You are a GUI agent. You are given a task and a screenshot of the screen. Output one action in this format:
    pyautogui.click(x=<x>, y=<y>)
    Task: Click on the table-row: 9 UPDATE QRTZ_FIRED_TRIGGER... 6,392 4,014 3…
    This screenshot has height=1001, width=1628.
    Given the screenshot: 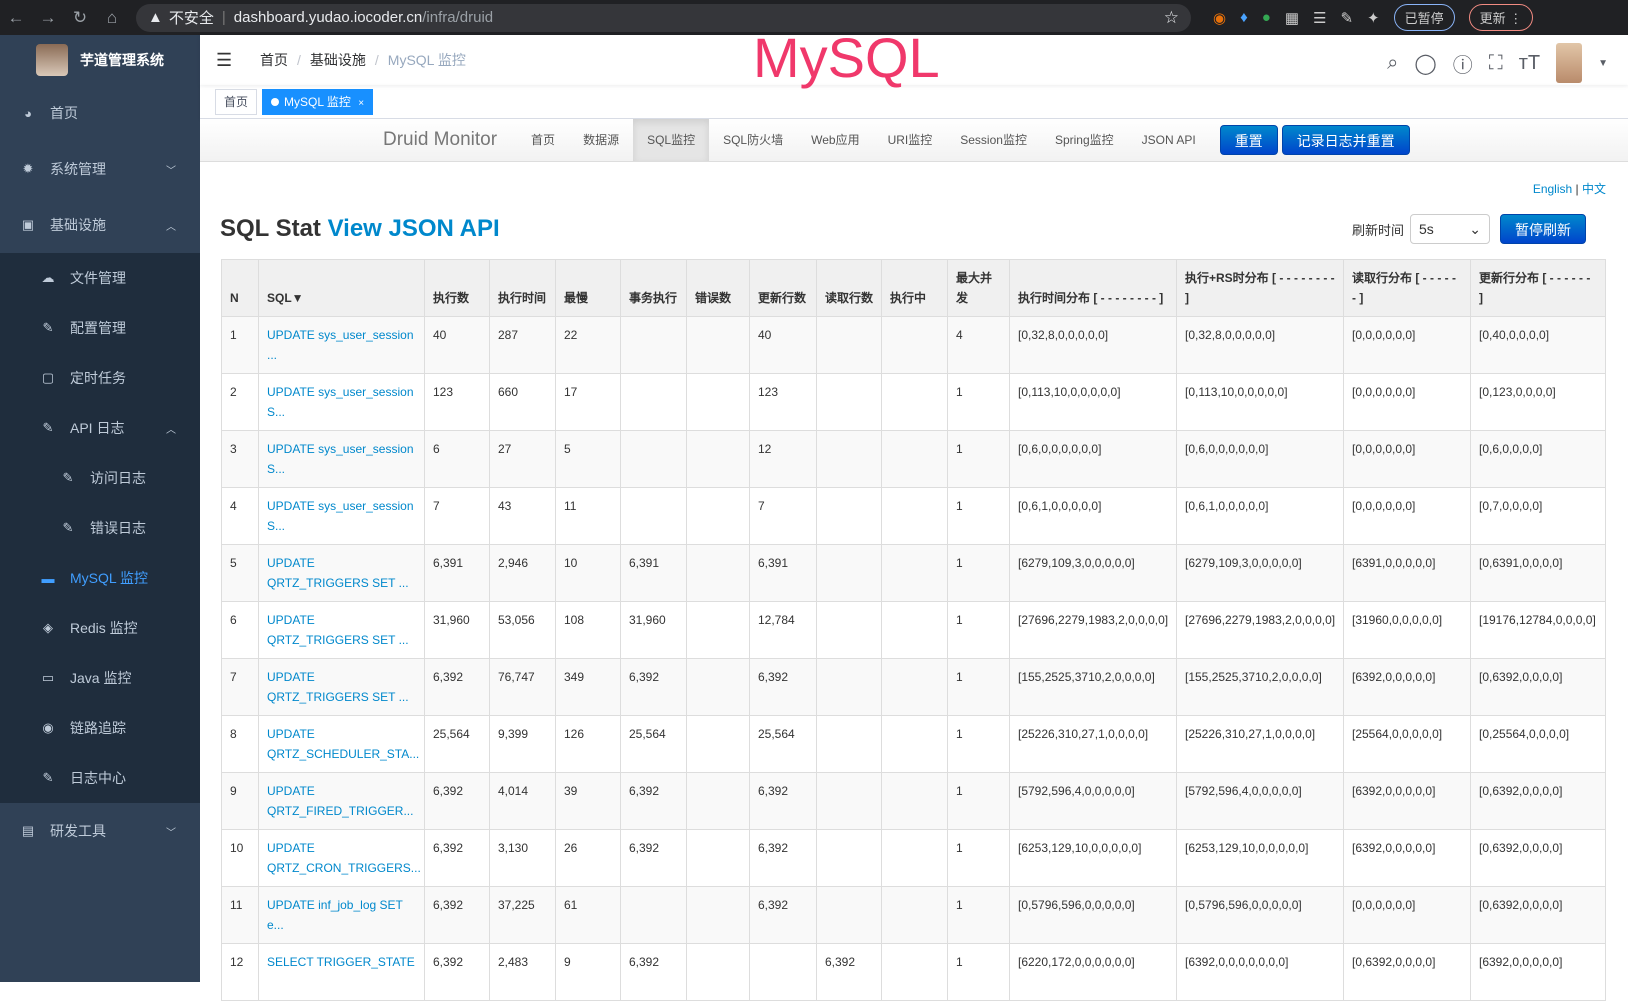 What is the action you would take?
    pyautogui.click(x=913, y=801)
    